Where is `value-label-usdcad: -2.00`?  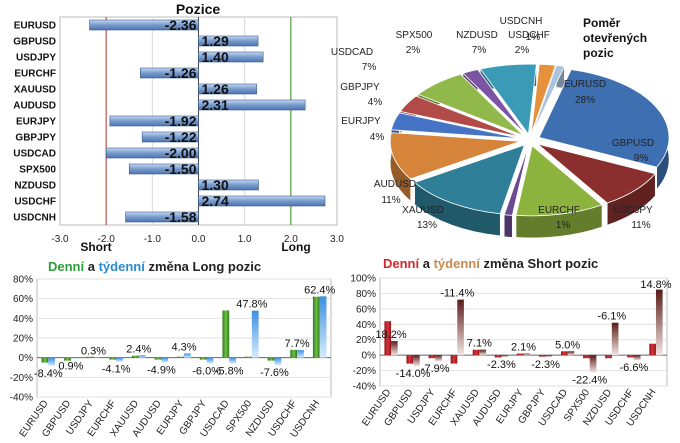
value-label-usdcad: -2.00 is located at coordinates (181, 153).